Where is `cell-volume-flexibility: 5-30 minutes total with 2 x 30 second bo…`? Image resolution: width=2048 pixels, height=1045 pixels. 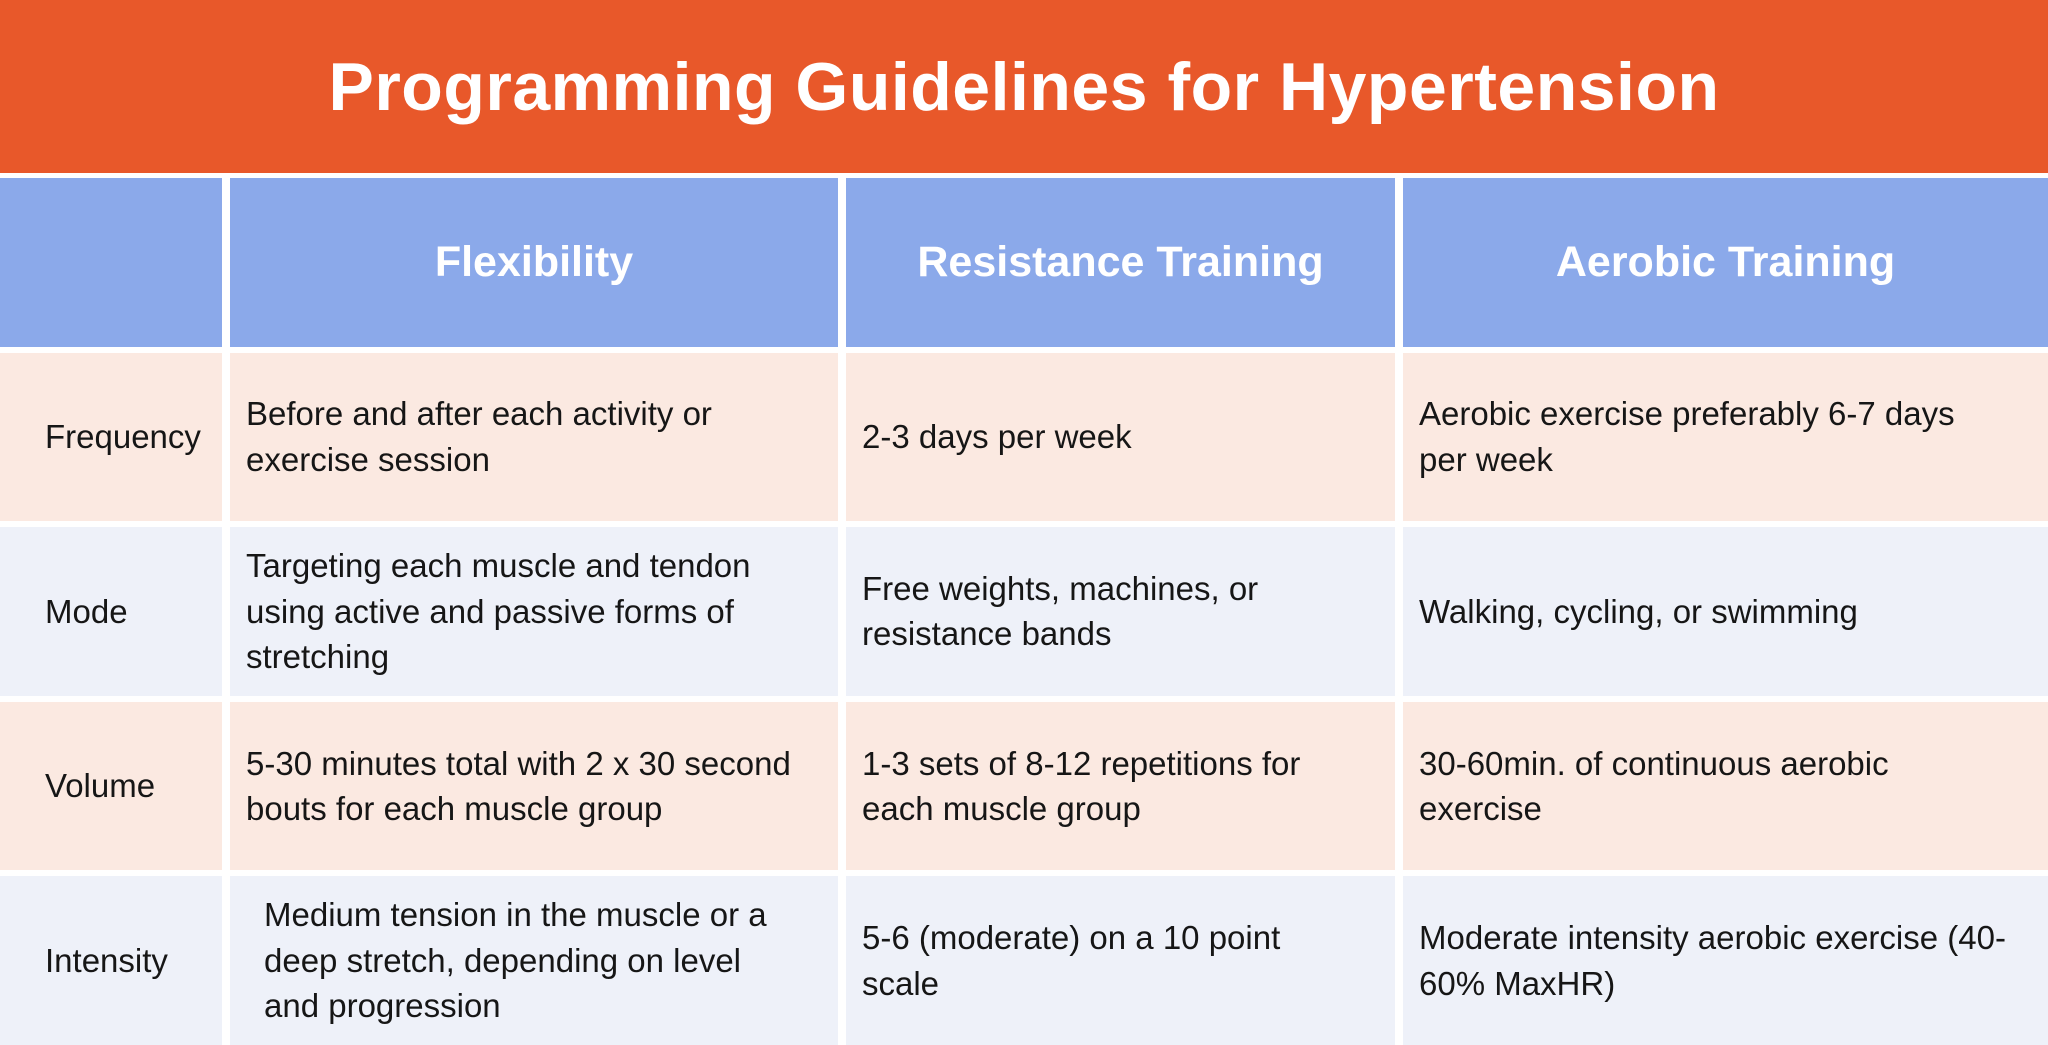 cell-volume-flexibility: 5-30 minutes total with 2 x 30 second bo… is located at coordinates (534, 786).